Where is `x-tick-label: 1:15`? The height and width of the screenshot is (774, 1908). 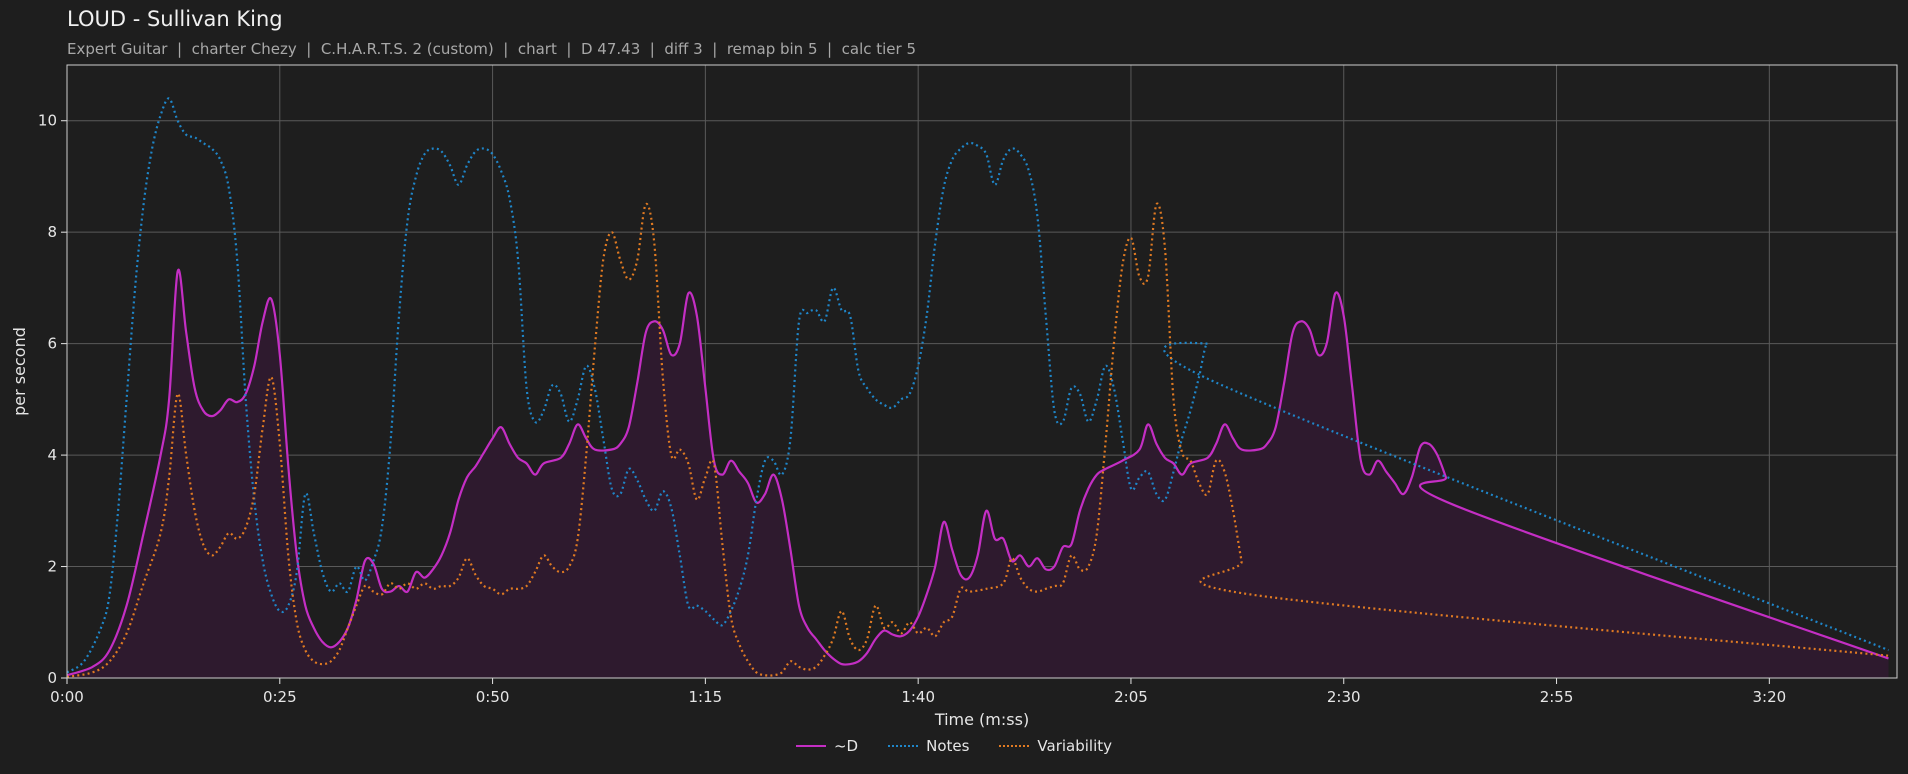 x-tick-label: 1:15 is located at coordinates (706, 697).